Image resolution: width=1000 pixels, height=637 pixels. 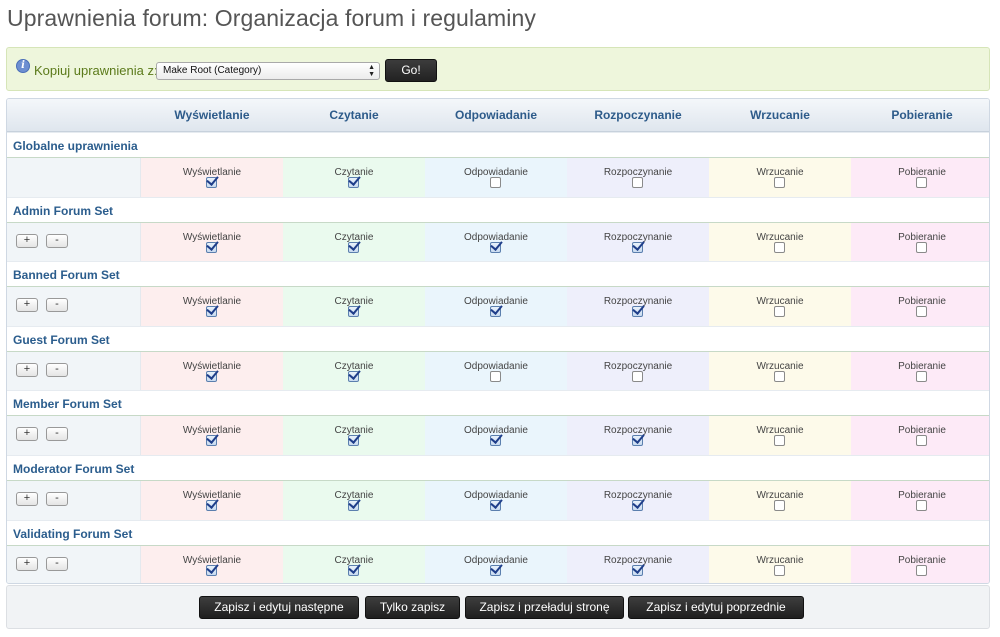 What do you see at coordinates (638, 172) in the screenshot?
I see `permission-label: Rozpoczynanie` at bounding box center [638, 172].